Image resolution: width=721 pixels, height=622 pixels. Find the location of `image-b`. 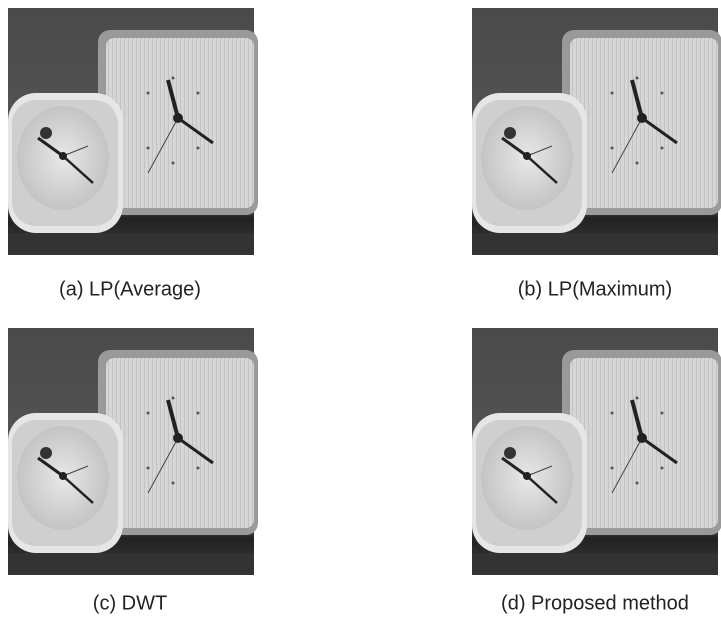

image-b is located at coordinates (595, 131).